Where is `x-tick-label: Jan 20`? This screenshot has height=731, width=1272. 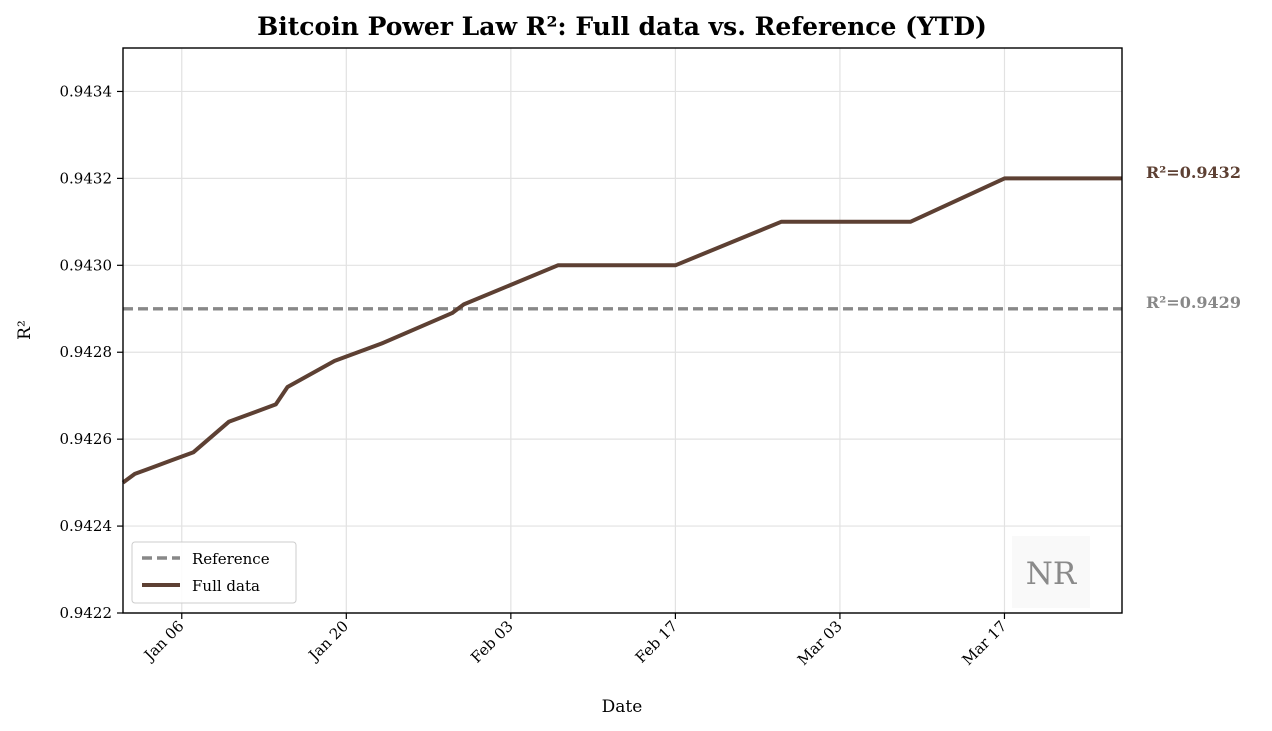
x-tick-label: Jan 20 is located at coordinates (328, 641).